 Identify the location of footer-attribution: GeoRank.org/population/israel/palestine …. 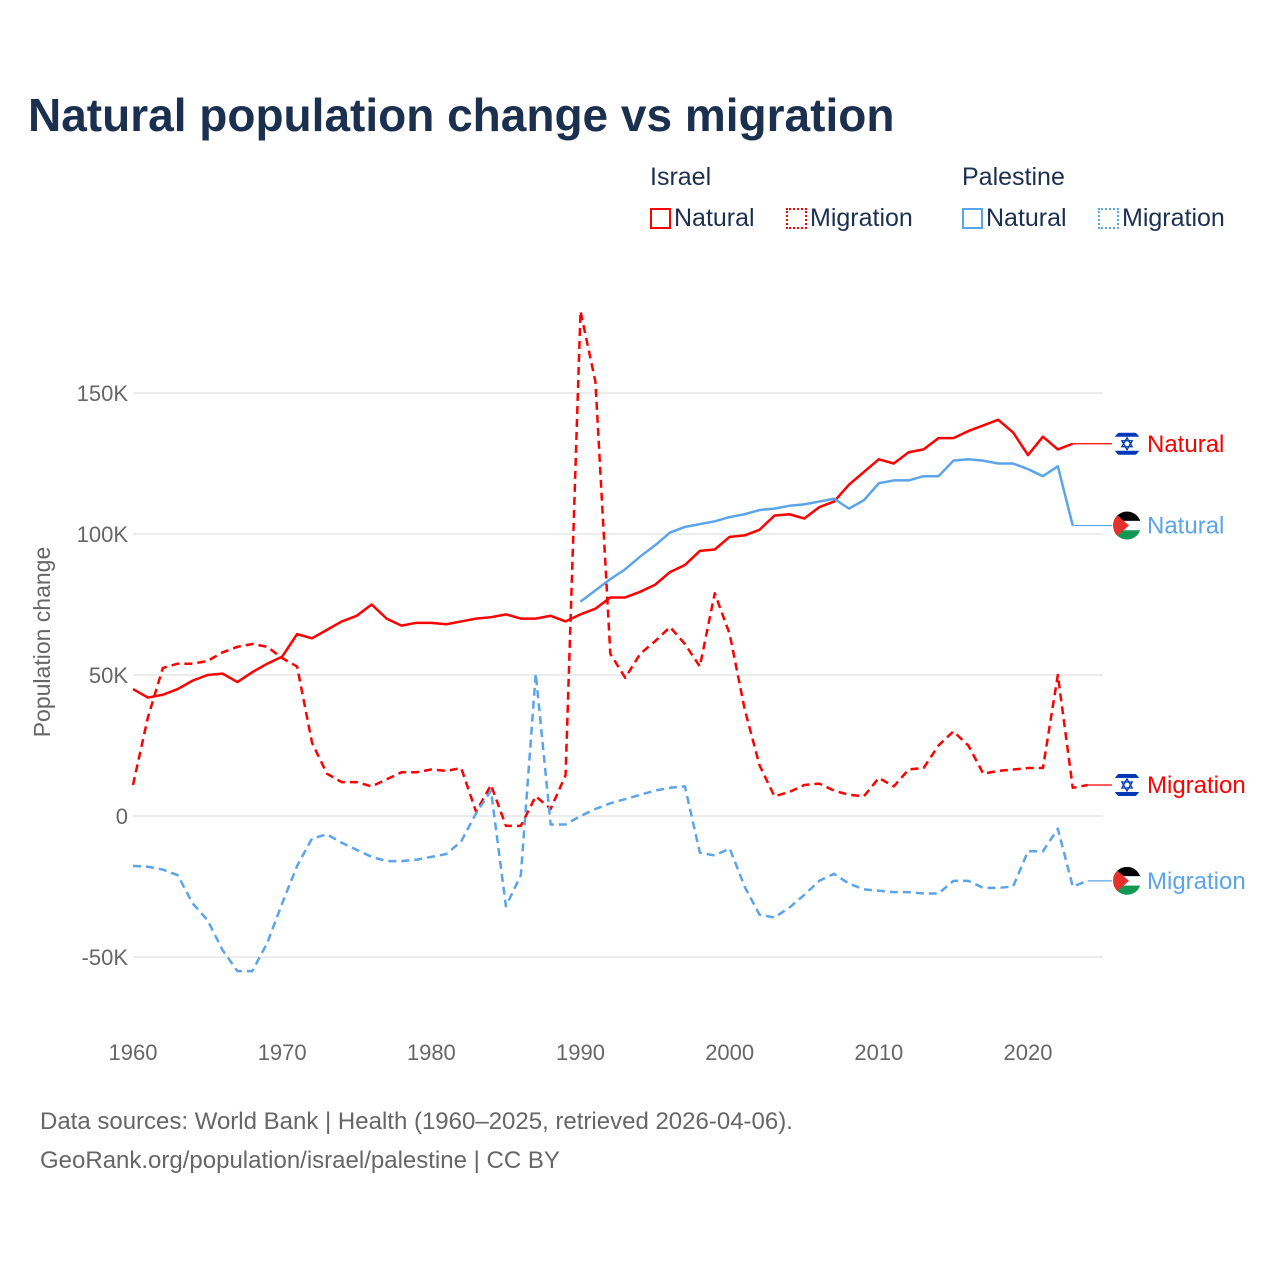
(300, 1160).